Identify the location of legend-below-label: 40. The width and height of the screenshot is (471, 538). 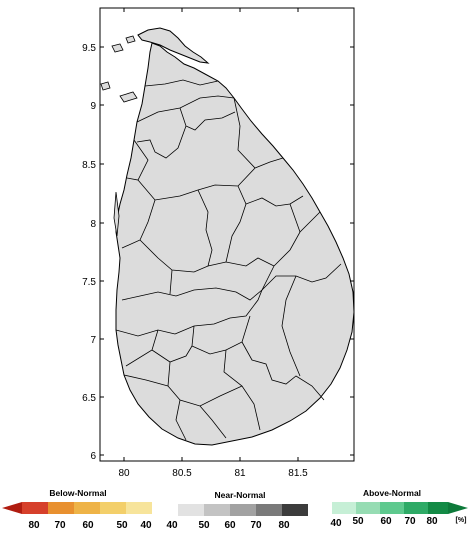
(146, 525).